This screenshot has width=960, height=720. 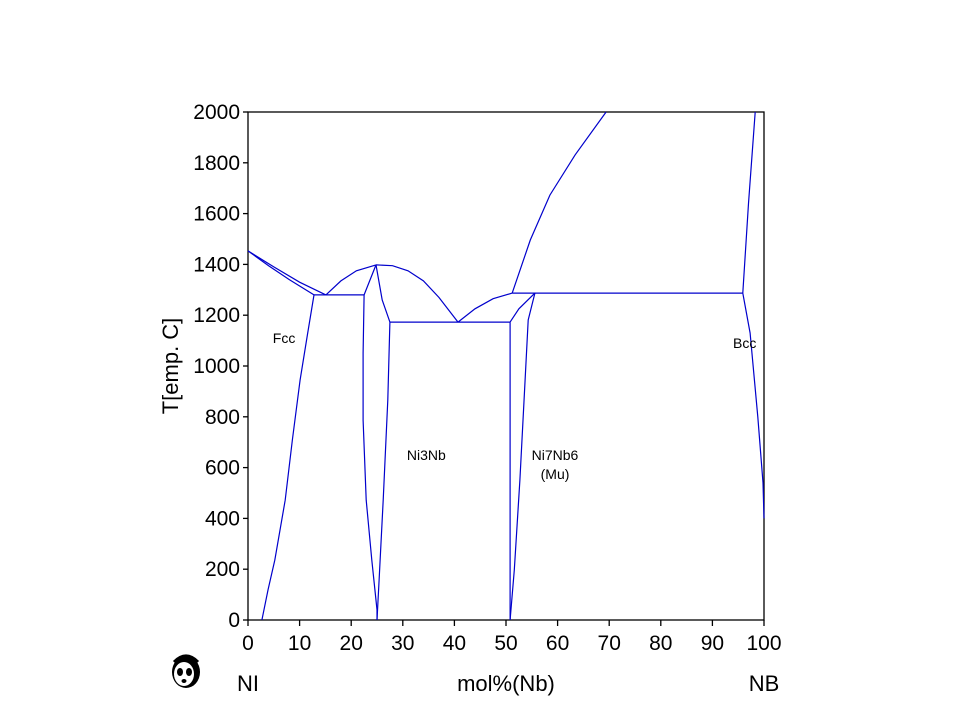 What do you see at coordinates (216, 366) in the screenshot?
I see `y-tick-label: 1000` at bounding box center [216, 366].